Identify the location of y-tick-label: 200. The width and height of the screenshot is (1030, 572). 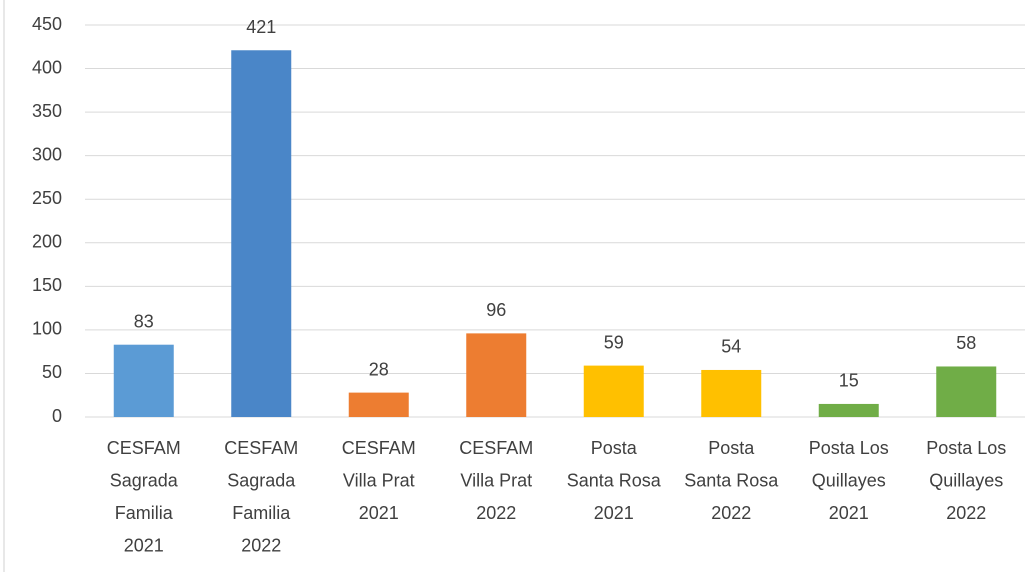
(47, 242).